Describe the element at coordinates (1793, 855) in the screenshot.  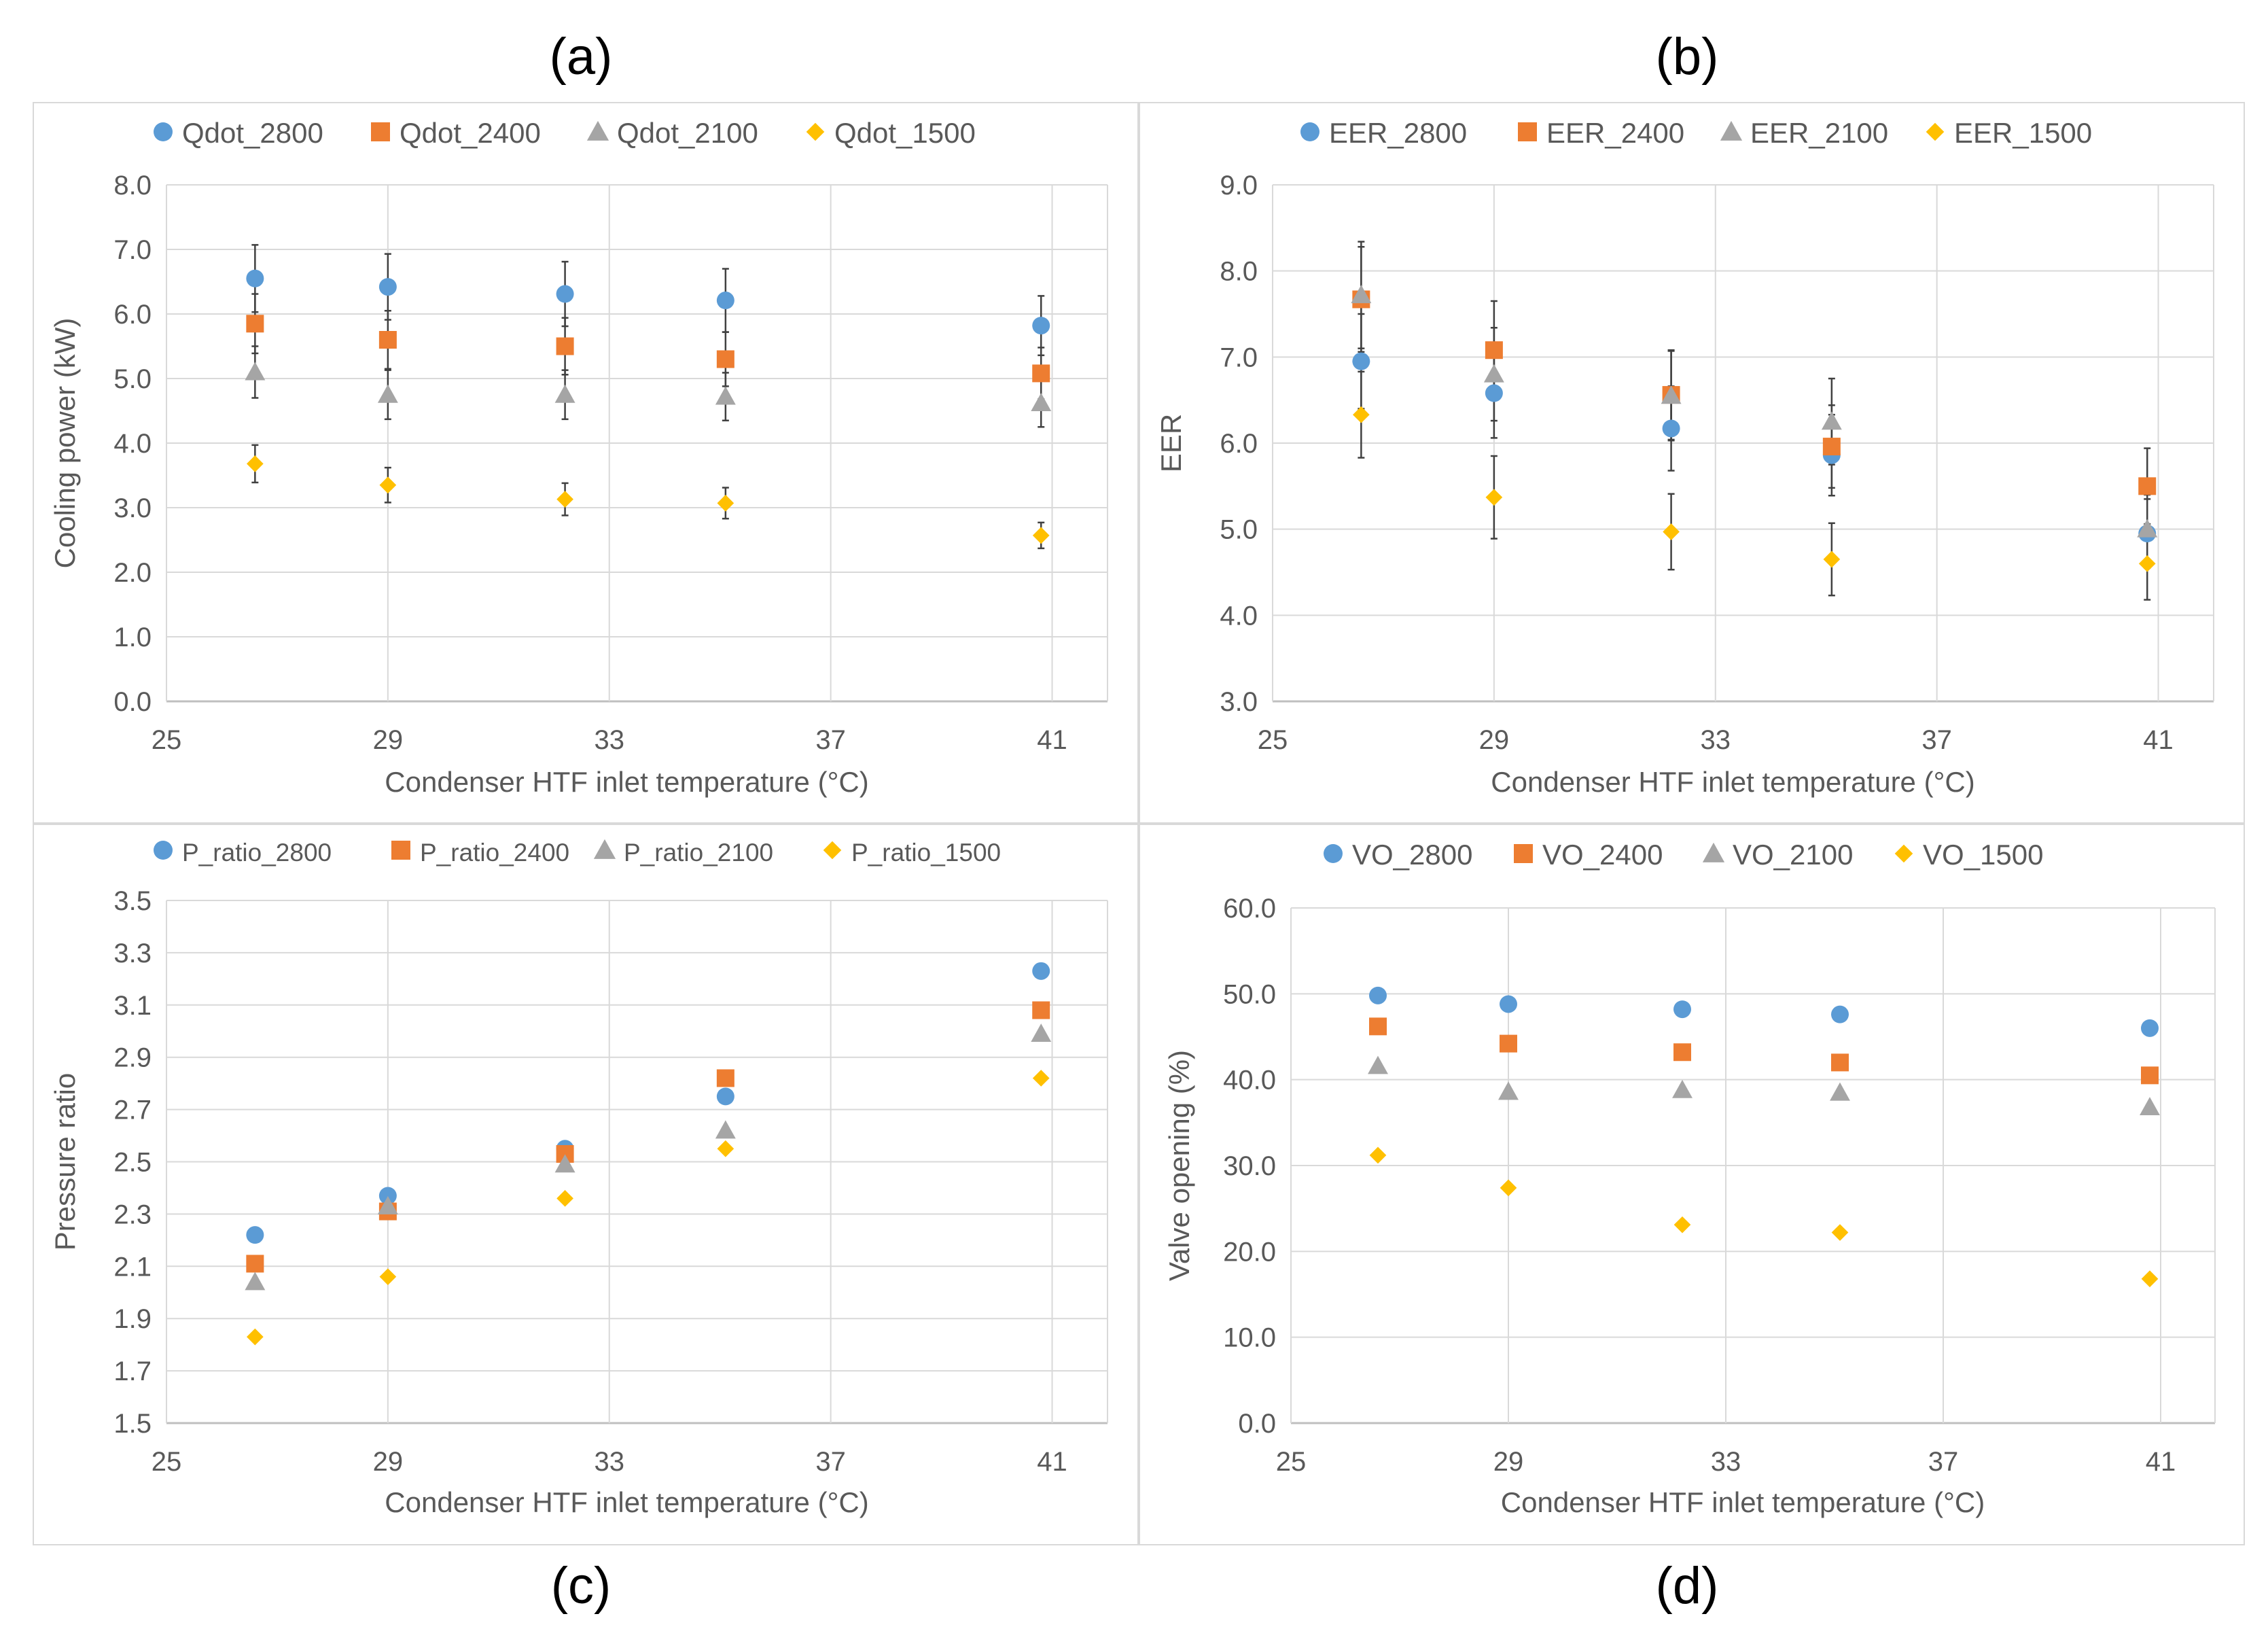
I see `legend-label-VO_2100: VO_2100` at that location.